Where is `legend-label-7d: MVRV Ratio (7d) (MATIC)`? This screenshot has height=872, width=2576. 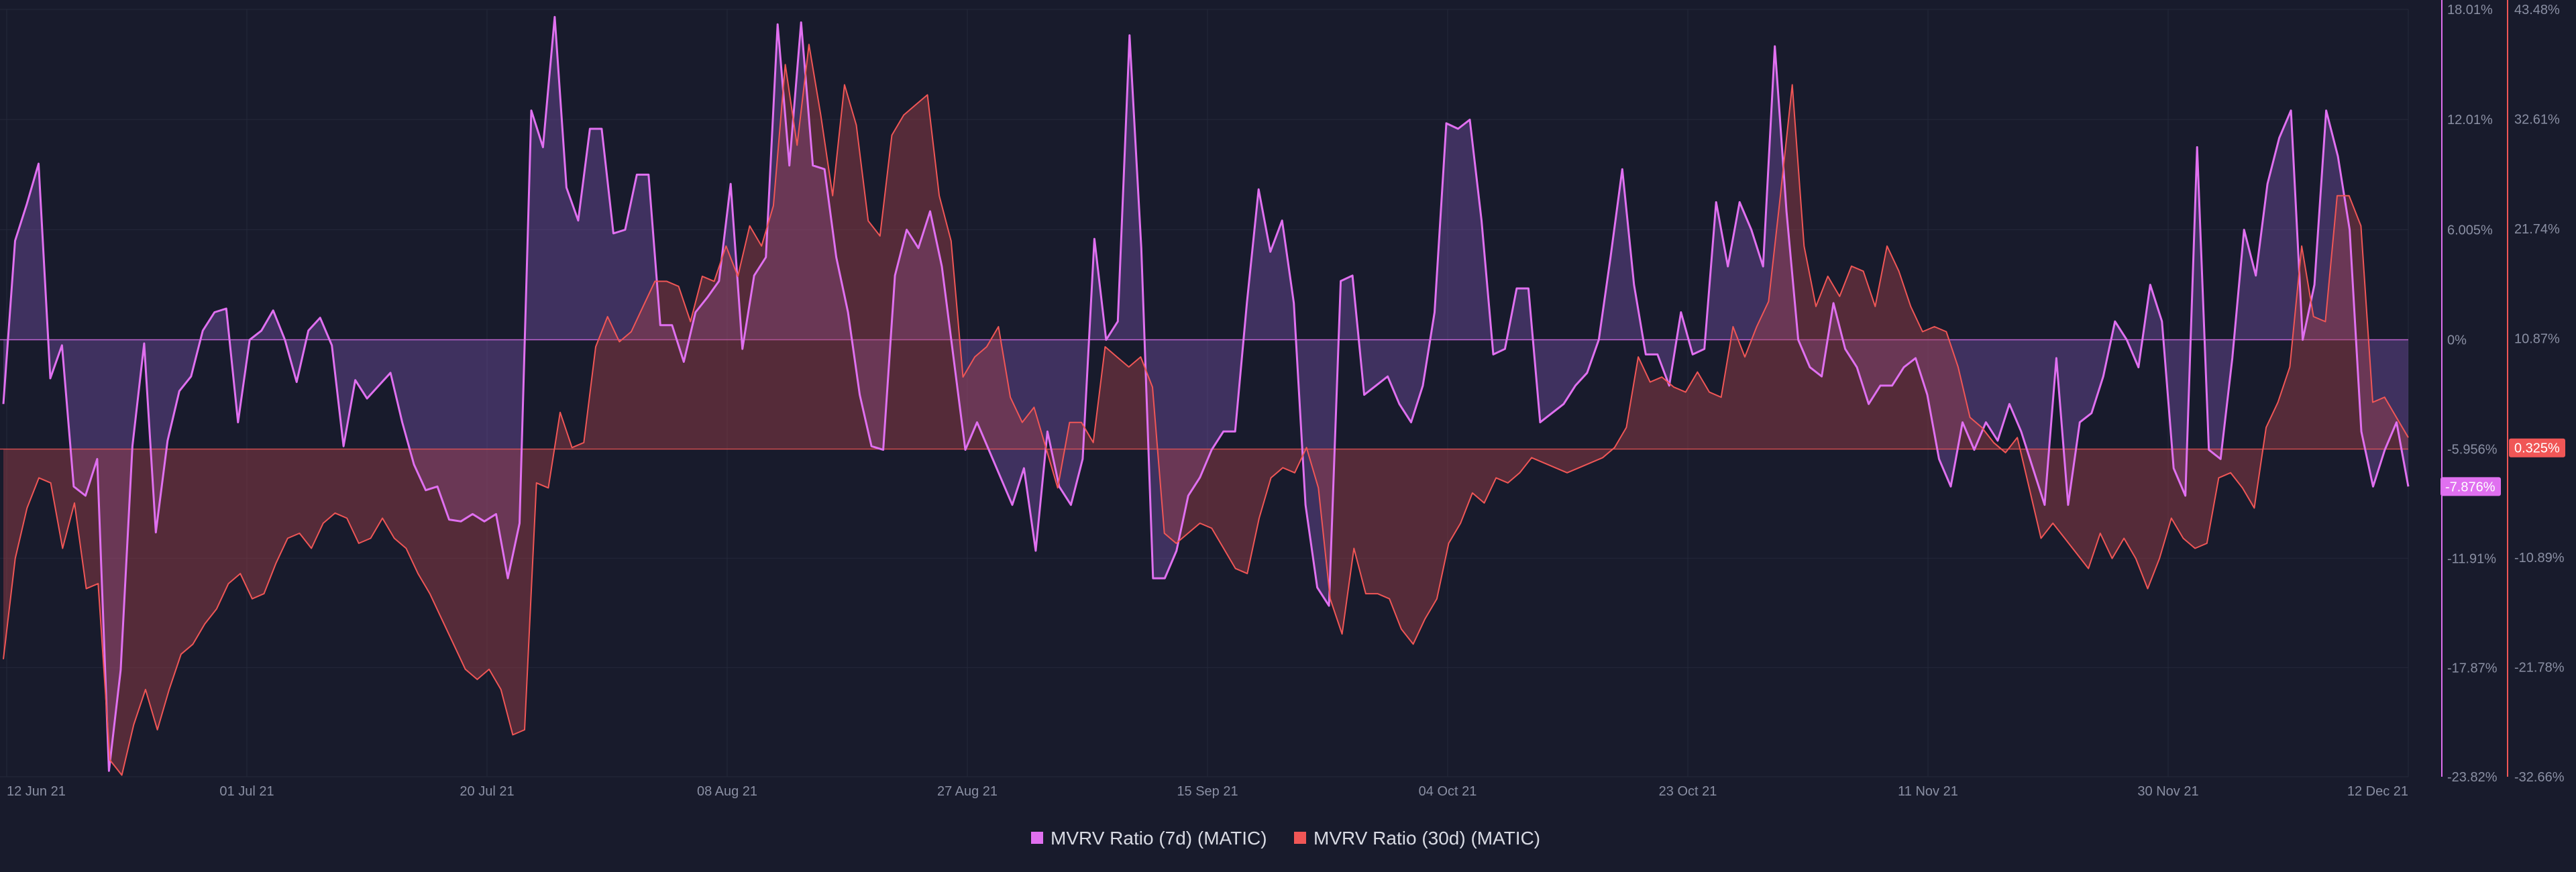 legend-label-7d: MVRV Ratio (7d) (MATIC) is located at coordinates (1159, 839).